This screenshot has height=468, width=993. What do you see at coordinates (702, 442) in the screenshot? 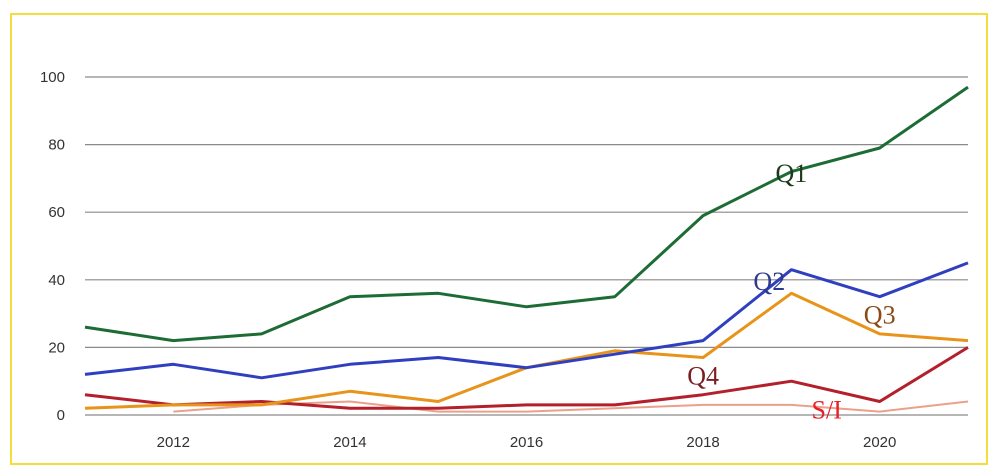
I see `x-tick-label: 2018` at bounding box center [702, 442].